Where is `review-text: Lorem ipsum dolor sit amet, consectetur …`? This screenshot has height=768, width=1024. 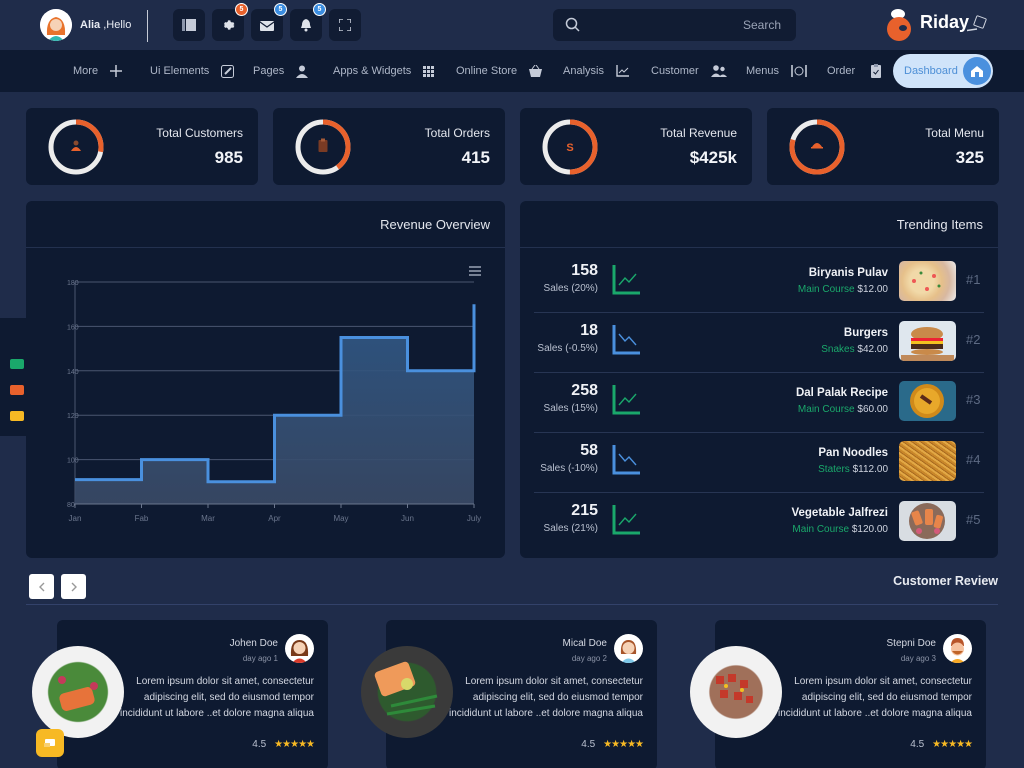 review-text: Lorem ipsum dolor sit amet, consectetur … is located at coordinates (545, 697).